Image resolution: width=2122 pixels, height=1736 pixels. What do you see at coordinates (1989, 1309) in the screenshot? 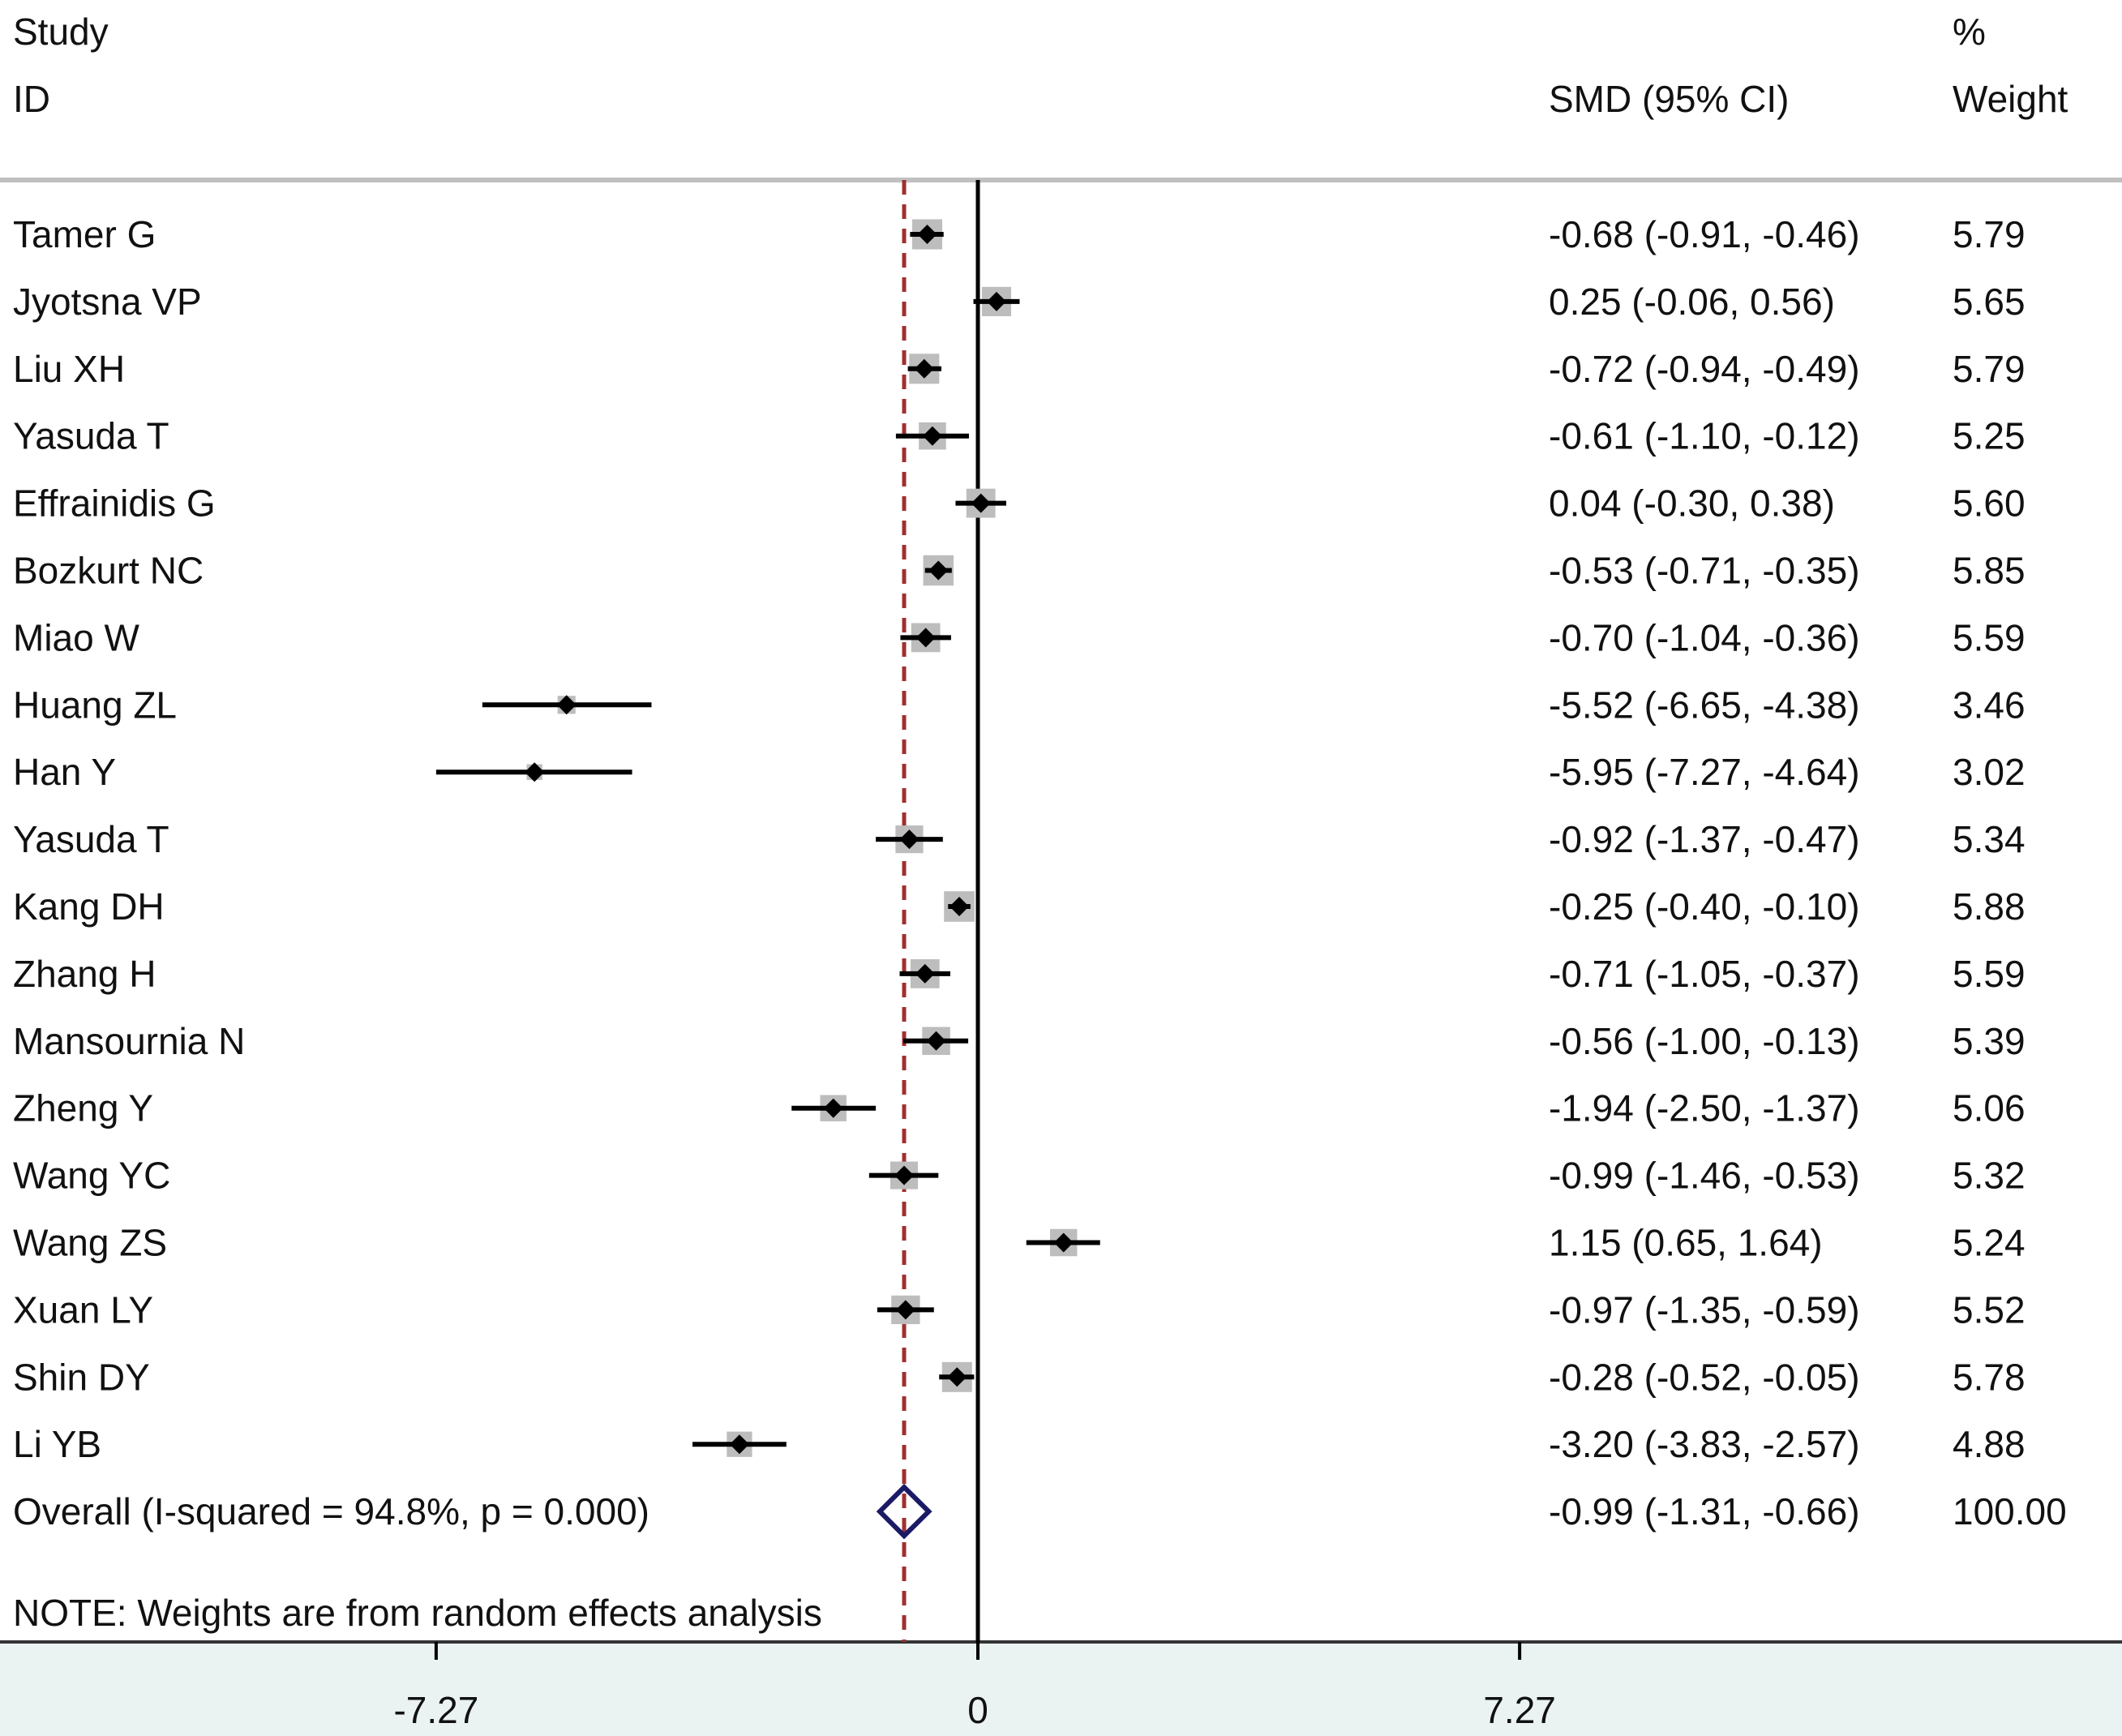
I see `study-weight: 5.52` at bounding box center [1989, 1309].